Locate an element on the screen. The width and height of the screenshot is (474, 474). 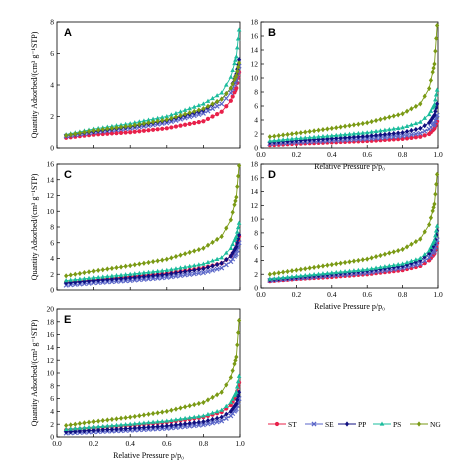
y-tick-label: 4 is located at coordinates (52, 411).